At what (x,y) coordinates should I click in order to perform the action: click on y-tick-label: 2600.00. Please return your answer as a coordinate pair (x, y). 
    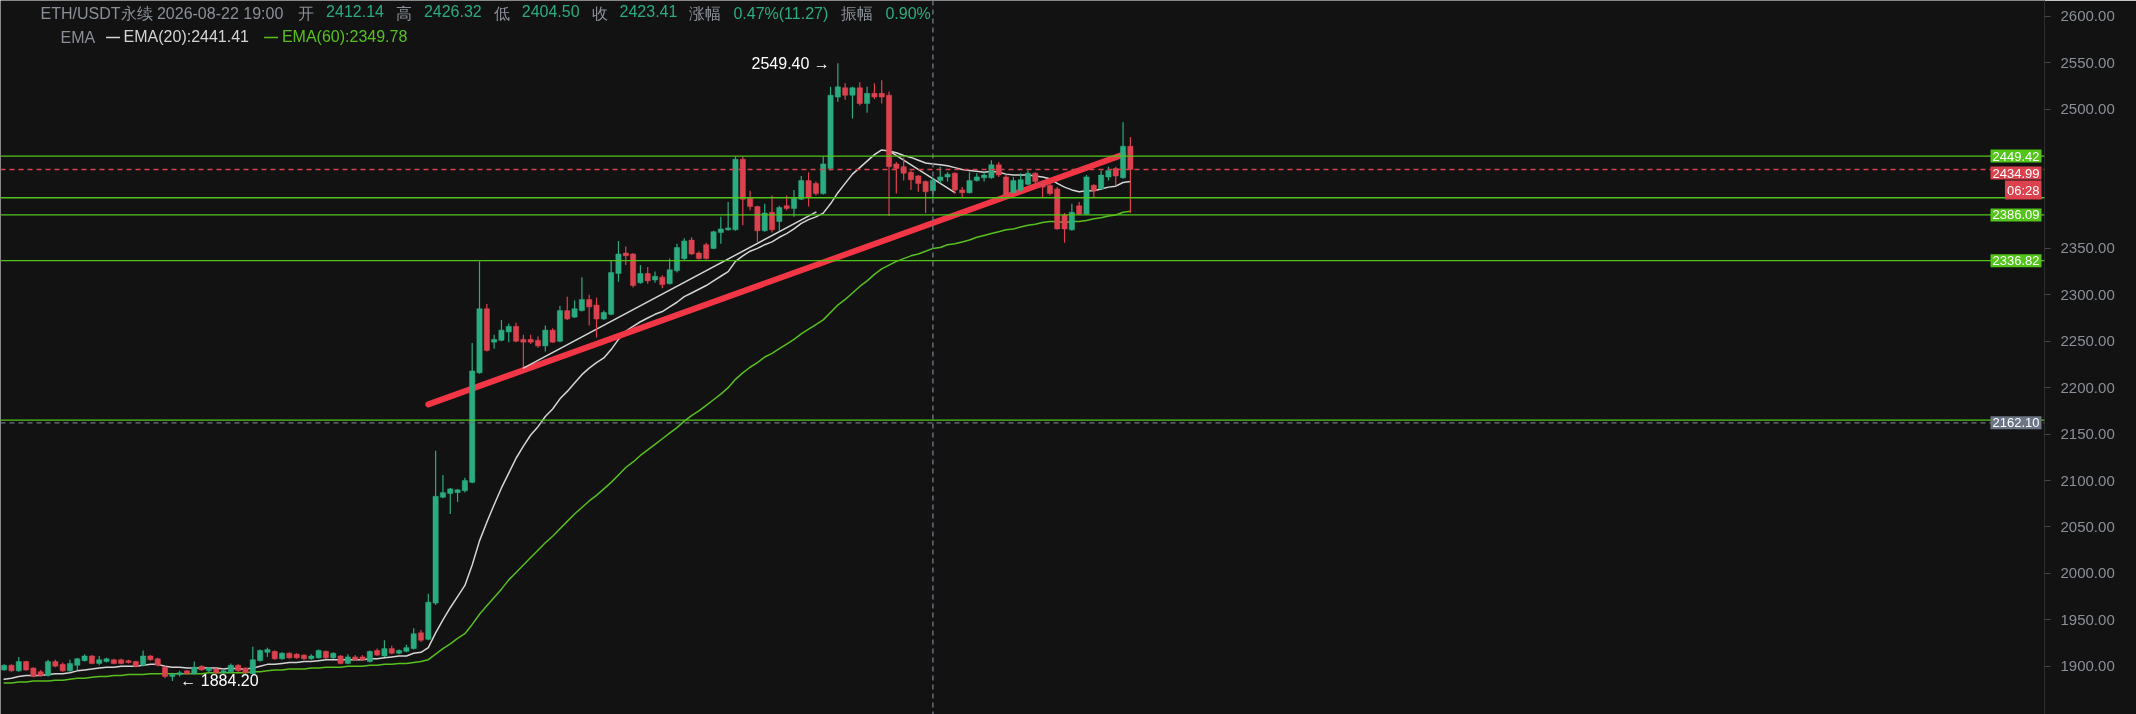
    Looking at the image, I should click on (2087, 16).